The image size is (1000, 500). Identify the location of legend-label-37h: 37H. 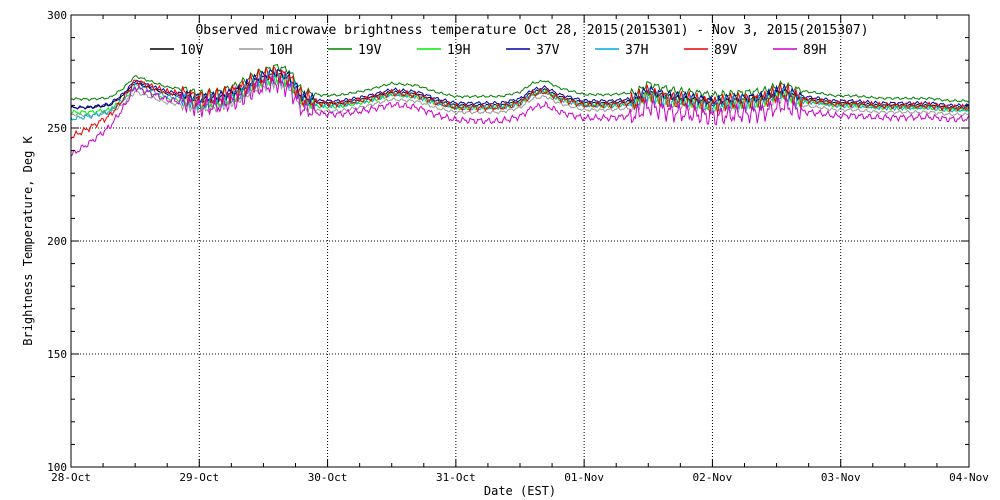
(636, 50).